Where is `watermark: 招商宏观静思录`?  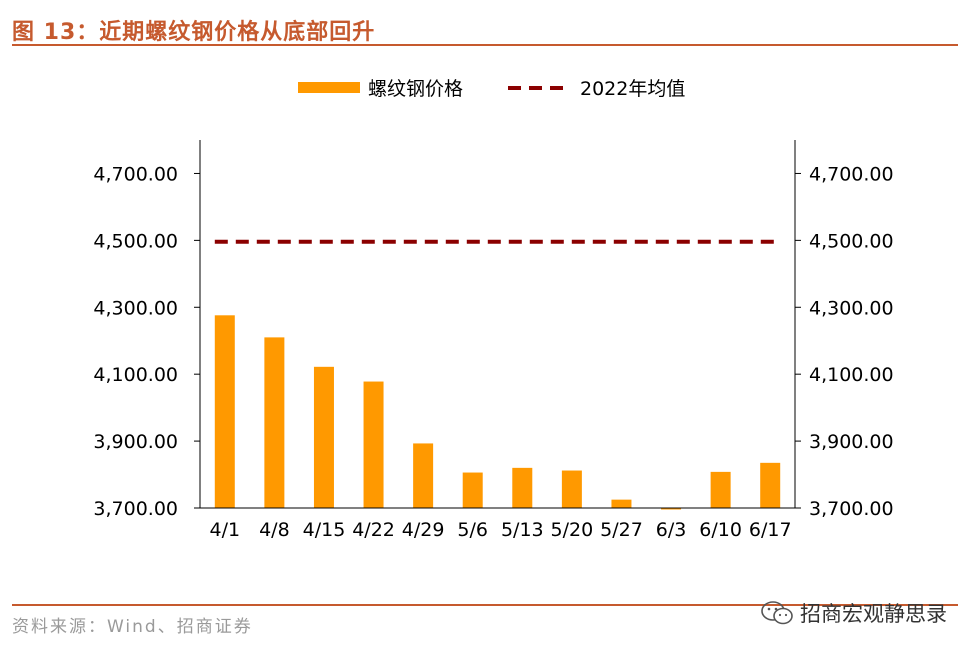 watermark: 招商宏观静思录 is located at coordinates (853, 613).